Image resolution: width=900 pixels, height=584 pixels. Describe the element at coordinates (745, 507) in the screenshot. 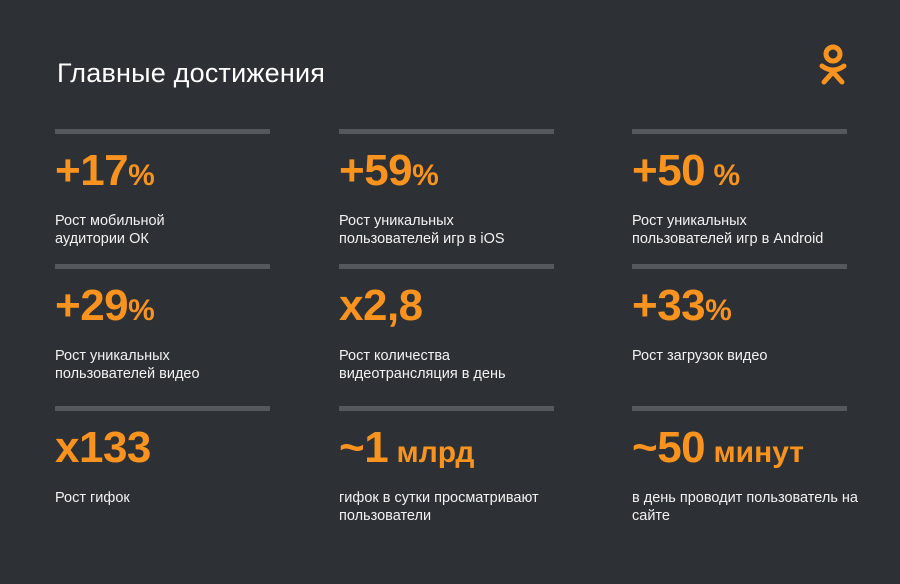

I see `stat-description: в день проводит пользователь на сайте` at that location.